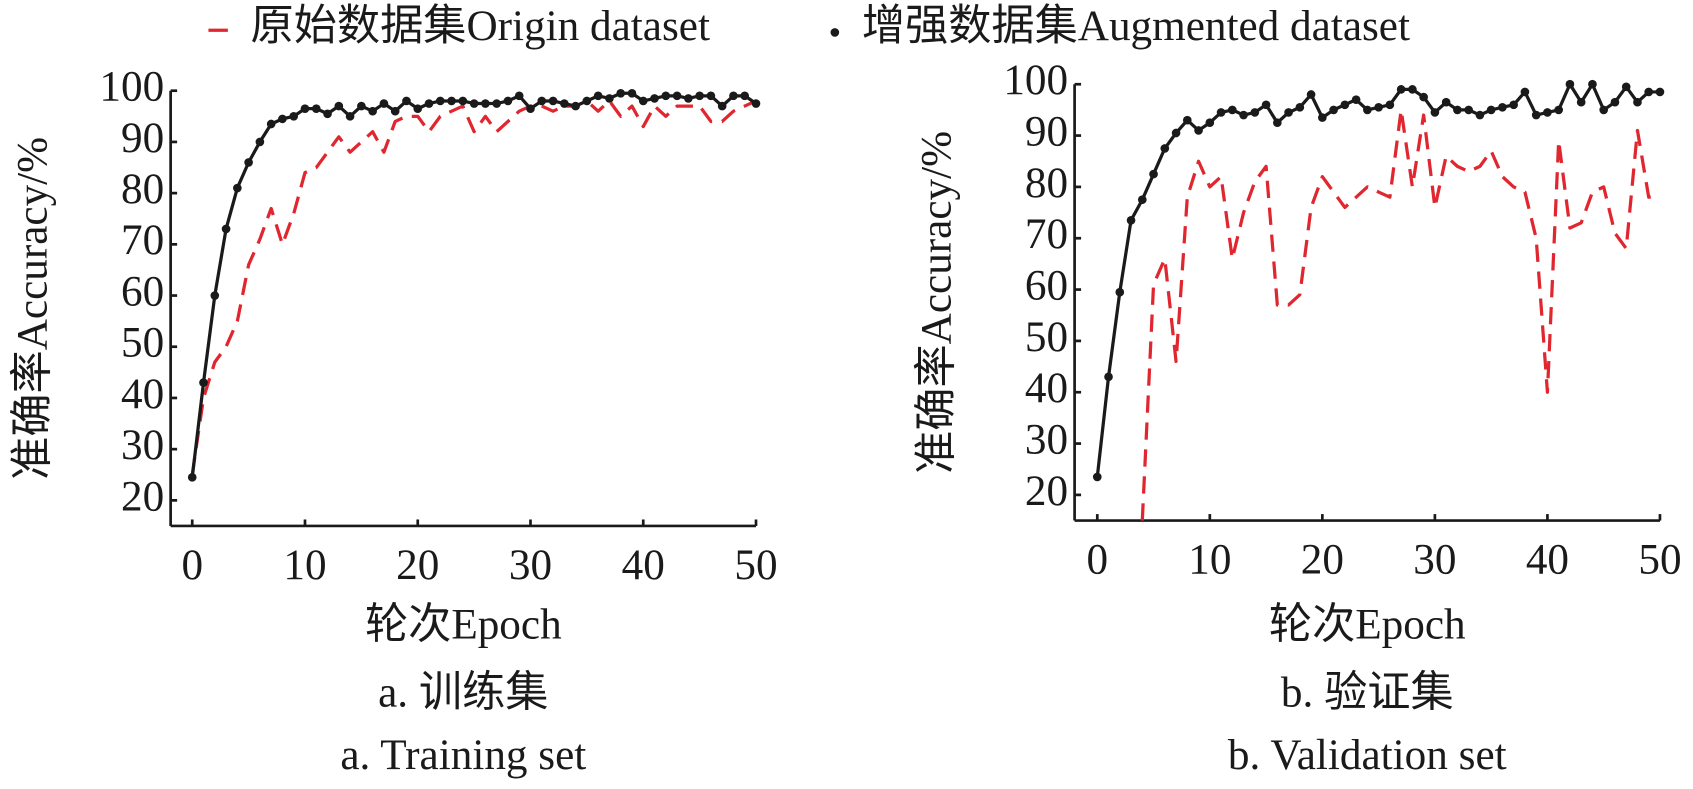 This screenshot has width=1693, height=789. What do you see at coordinates (463, 755) in the screenshot?
I see `chart-subtitle: a. Training set` at bounding box center [463, 755].